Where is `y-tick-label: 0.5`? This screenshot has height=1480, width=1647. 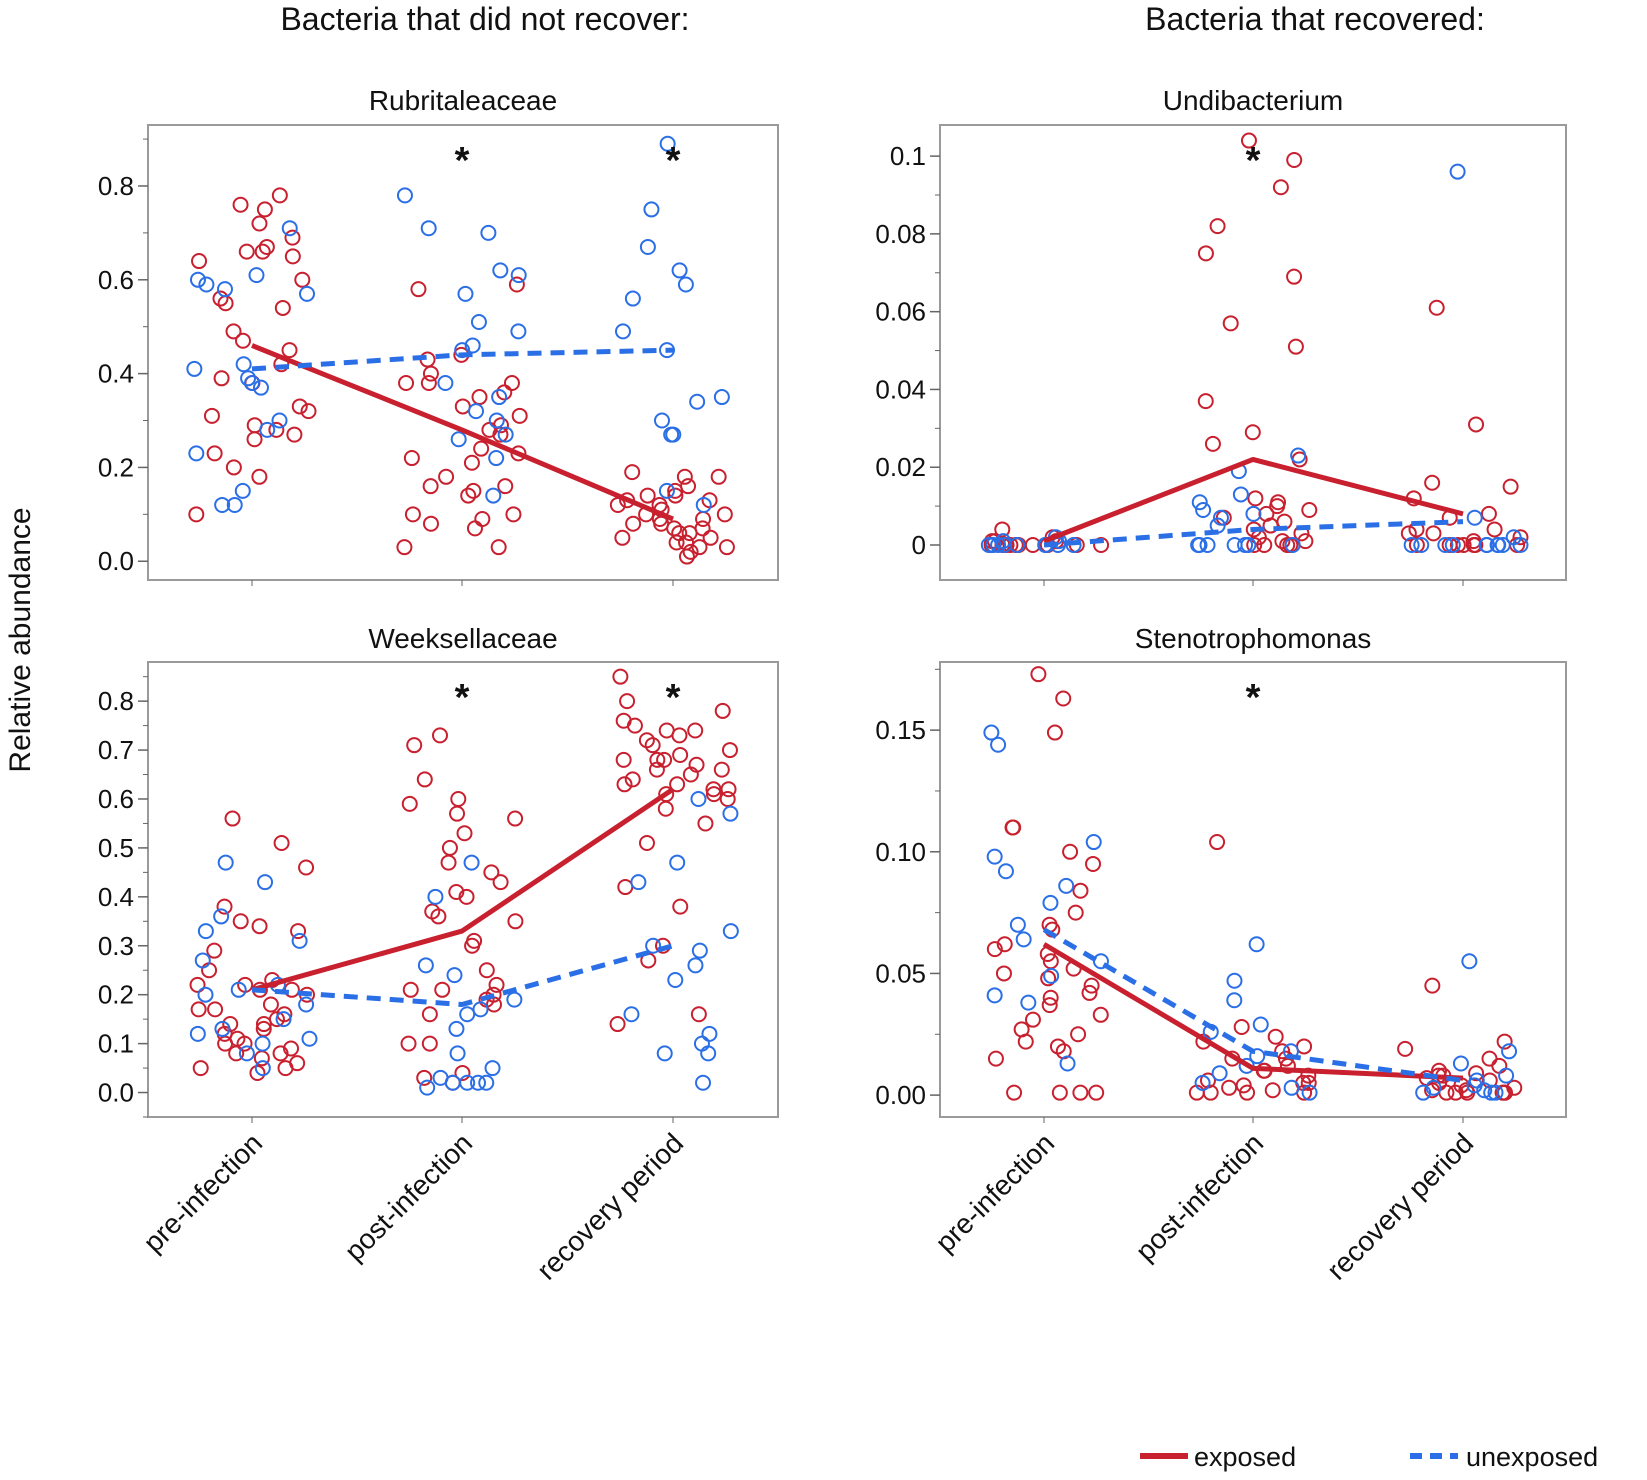
y-tick-label: 0.5 is located at coordinates (116, 848).